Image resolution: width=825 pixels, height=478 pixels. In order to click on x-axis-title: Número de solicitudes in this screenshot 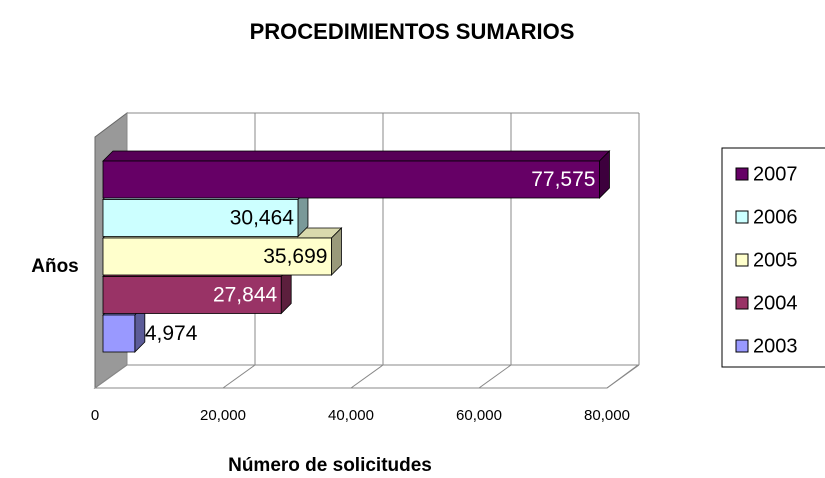, I will do `click(330, 465)`.